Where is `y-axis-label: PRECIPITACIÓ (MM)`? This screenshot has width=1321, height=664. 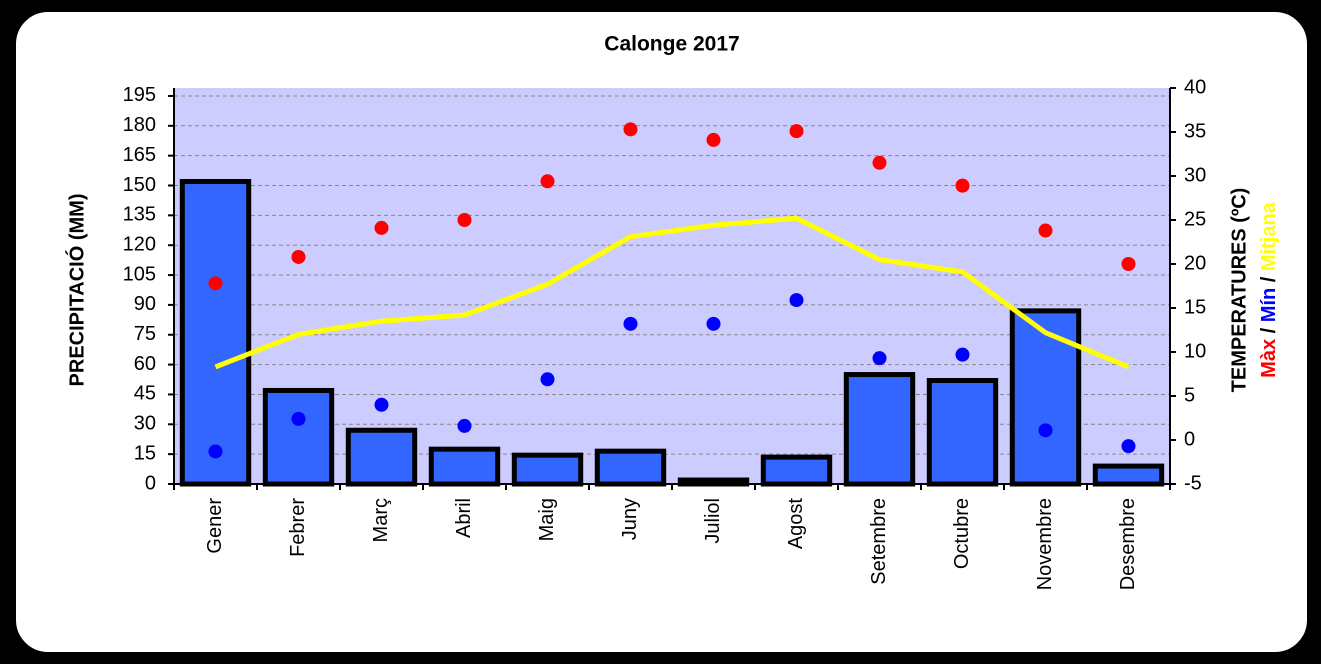 y-axis-label: PRECIPITACIÓ (MM) is located at coordinates (76, 290).